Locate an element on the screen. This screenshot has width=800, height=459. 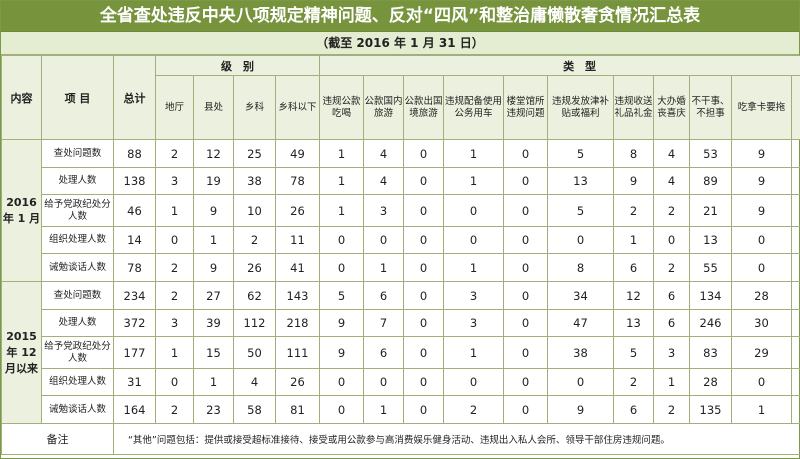
table-cell: 177 is located at coordinates (134, 352).